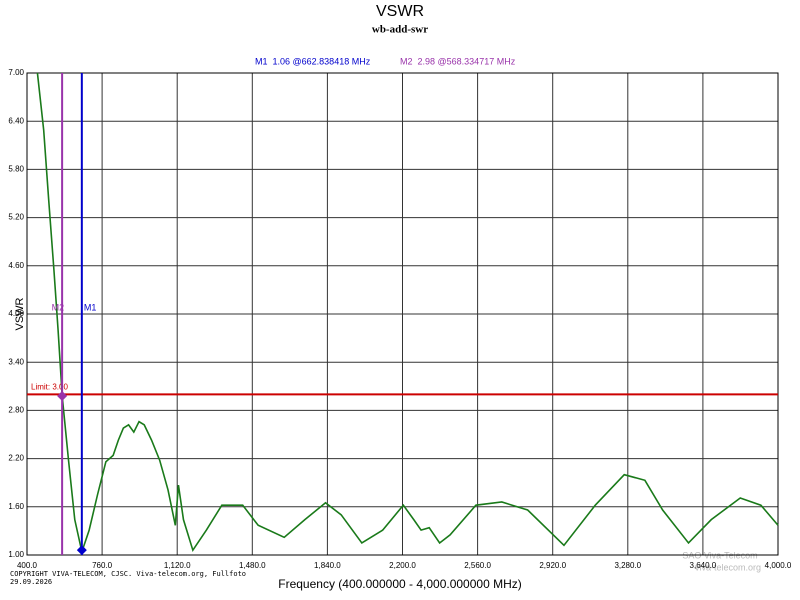 The height and width of the screenshot is (600, 800). What do you see at coordinates (58, 307) in the screenshot?
I see `marker-label: M2` at bounding box center [58, 307].